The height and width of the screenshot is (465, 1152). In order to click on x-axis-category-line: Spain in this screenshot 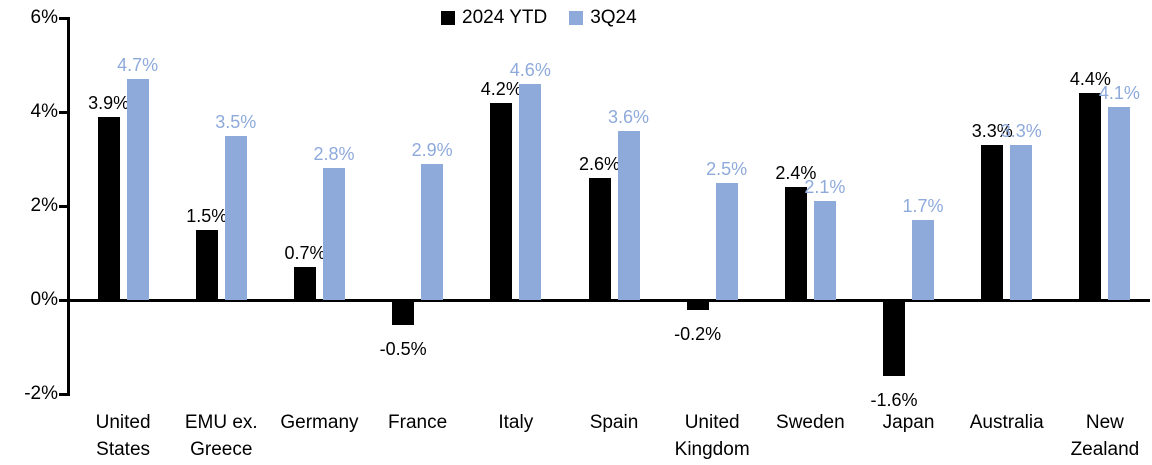, I will do `click(614, 422)`.